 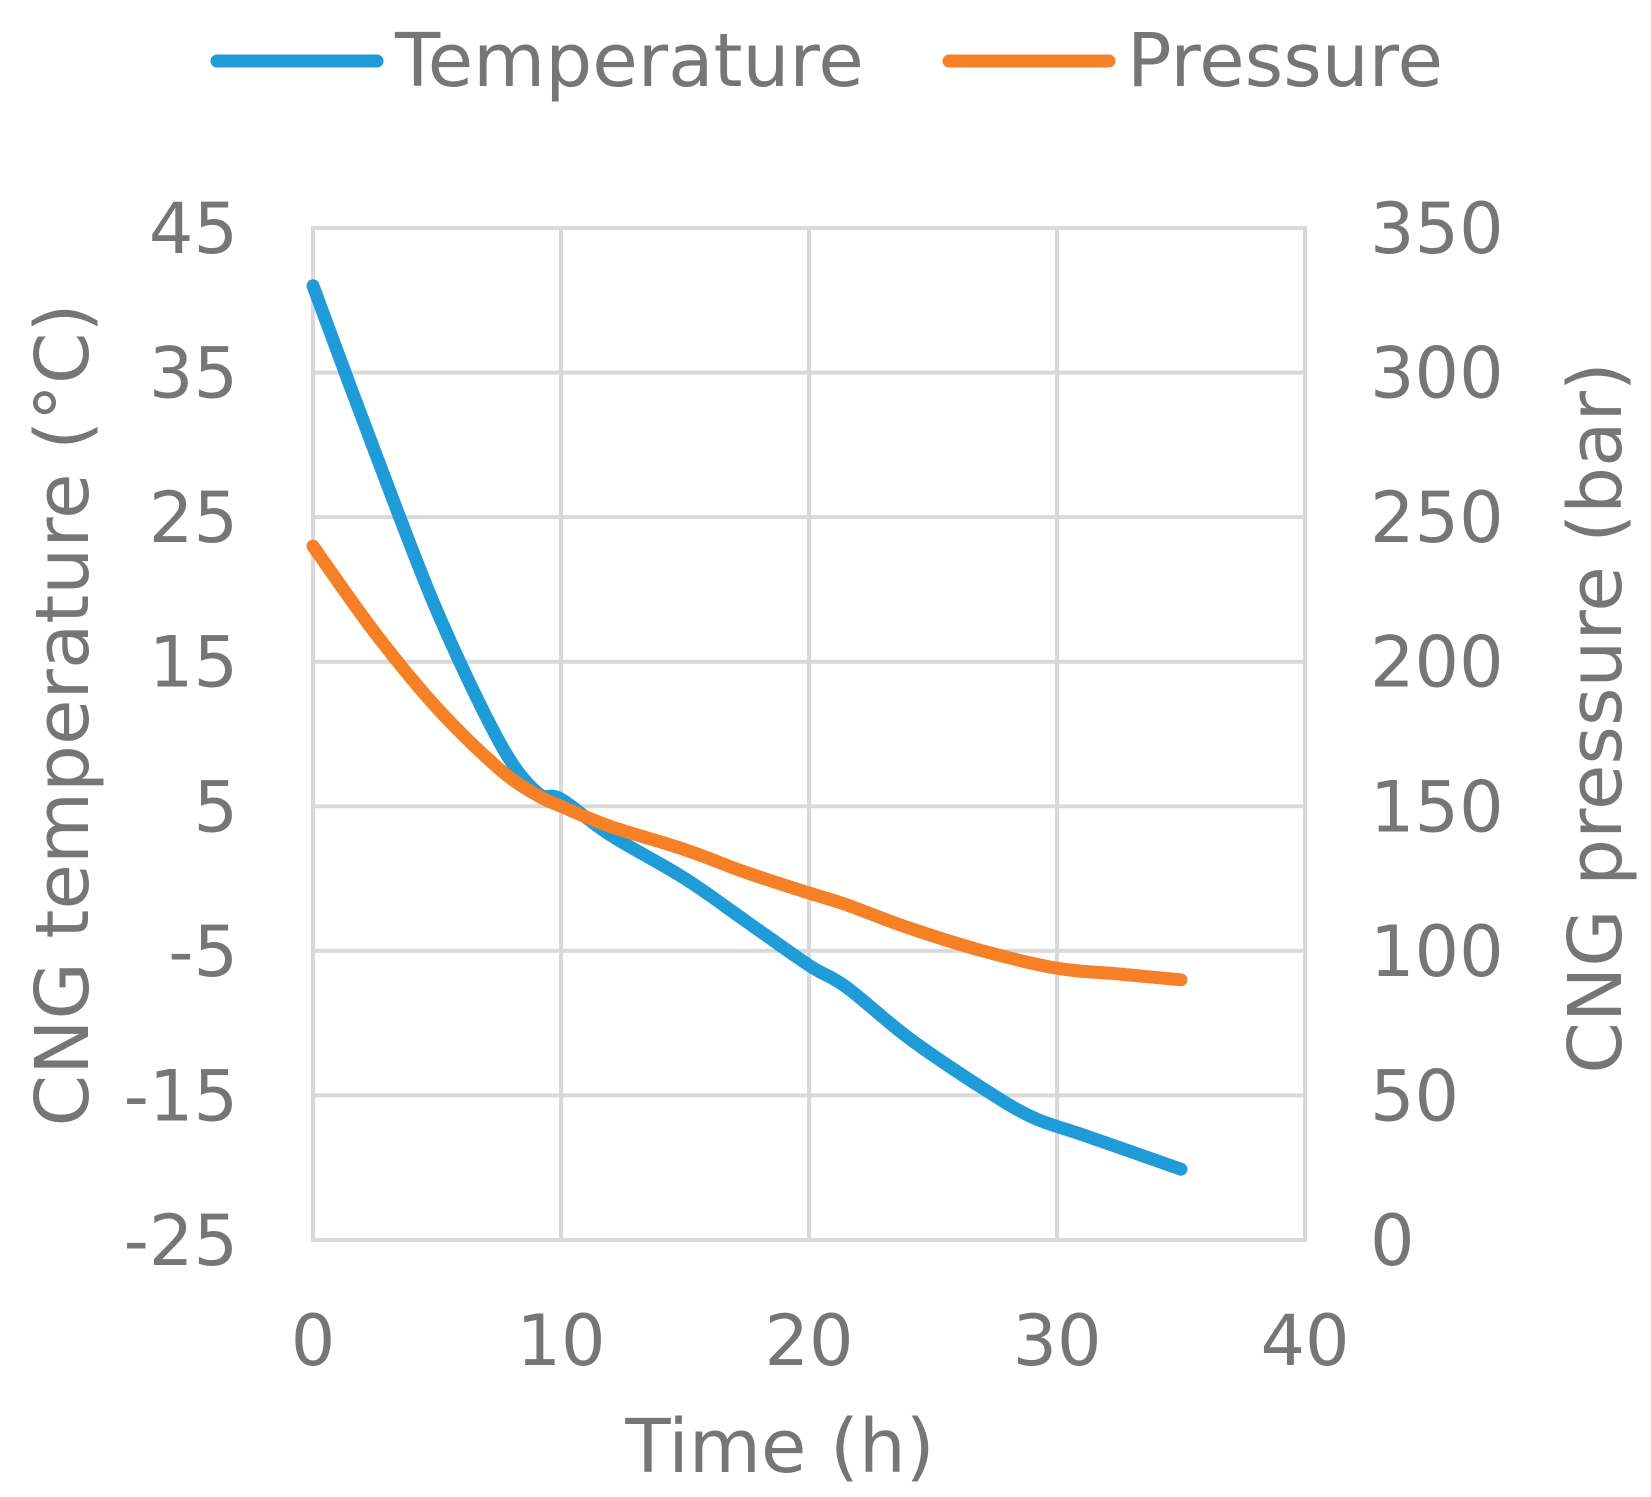 I want to click on x-axis-title: Time (h), so click(x=779, y=1447).